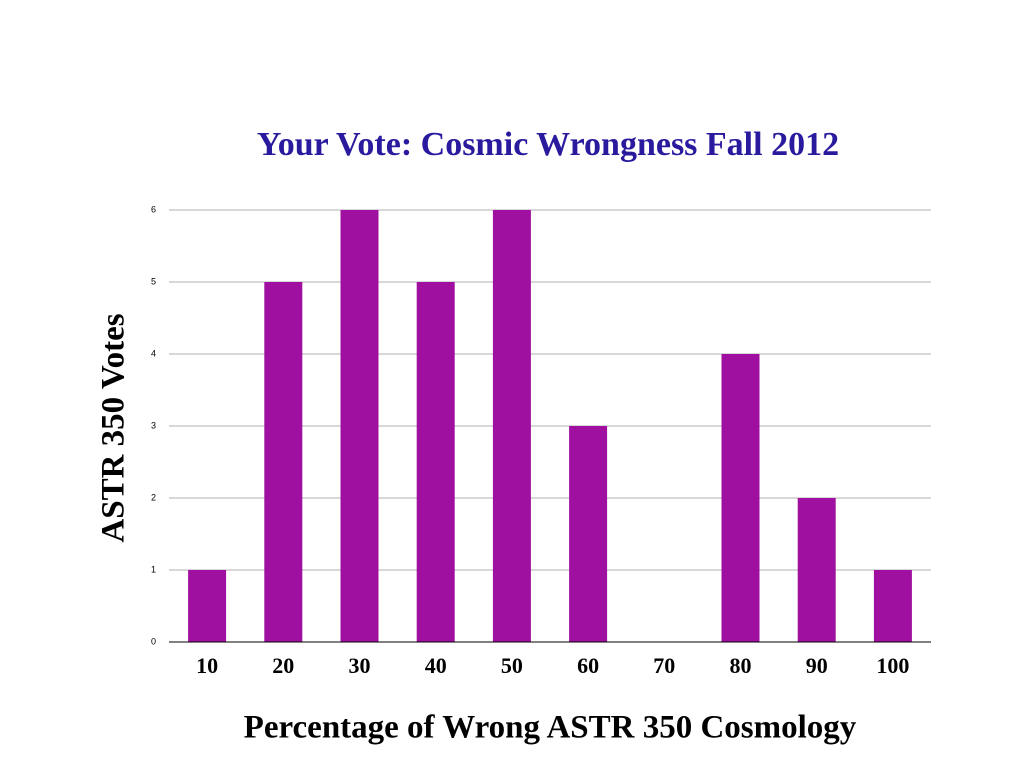 This screenshot has width=1024, height=768. Describe the element at coordinates (588, 665) in the screenshot. I see `x-tick-label: 60` at that location.